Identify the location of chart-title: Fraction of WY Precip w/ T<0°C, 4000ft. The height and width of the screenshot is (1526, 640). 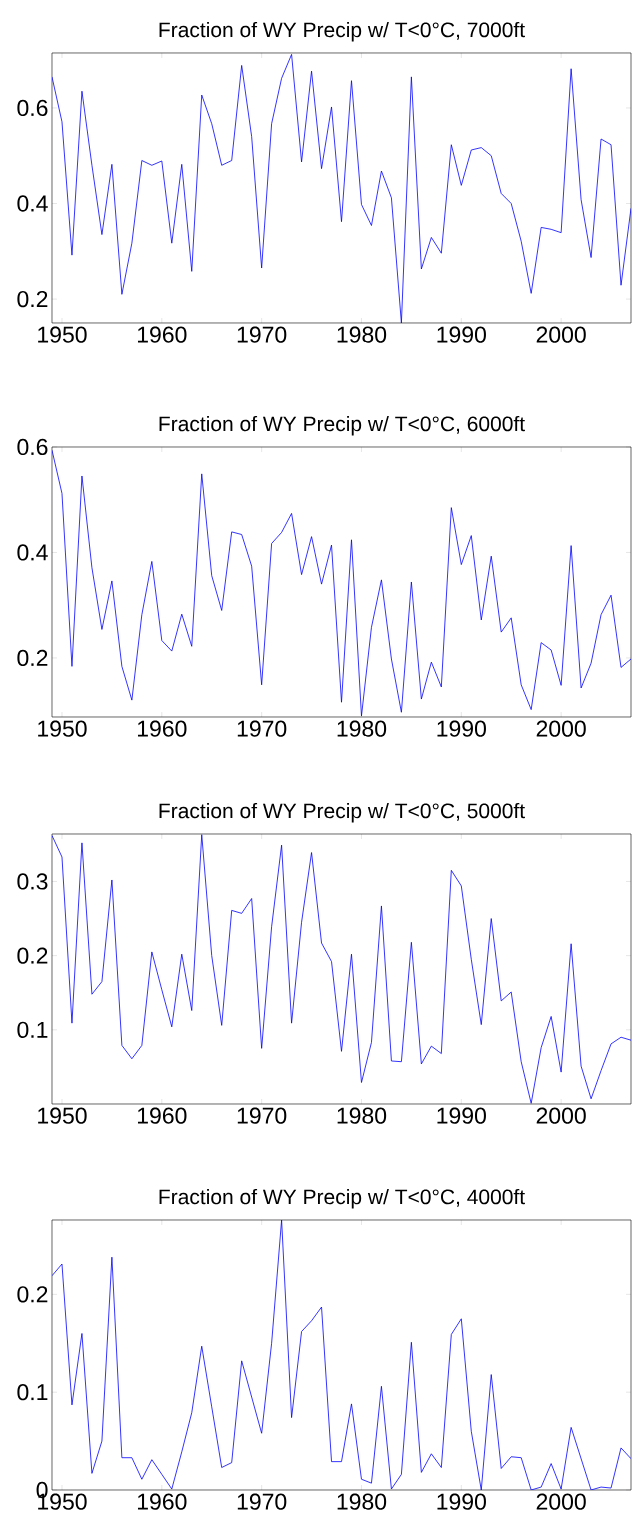
(342, 1198).